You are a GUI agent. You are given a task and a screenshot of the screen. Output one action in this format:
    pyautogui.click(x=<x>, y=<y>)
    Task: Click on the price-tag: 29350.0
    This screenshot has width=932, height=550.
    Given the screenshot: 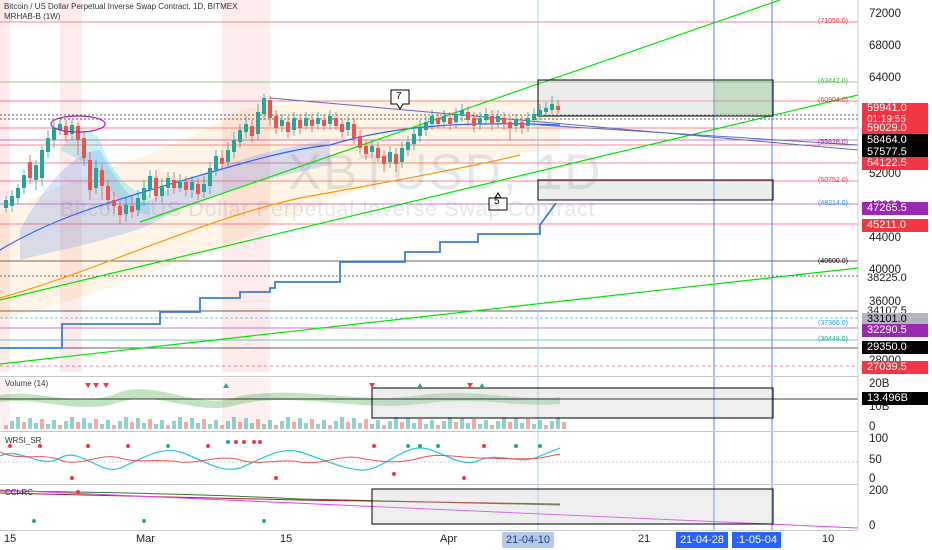 What is the action you would take?
    pyautogui.click(x=895, y=347)
    